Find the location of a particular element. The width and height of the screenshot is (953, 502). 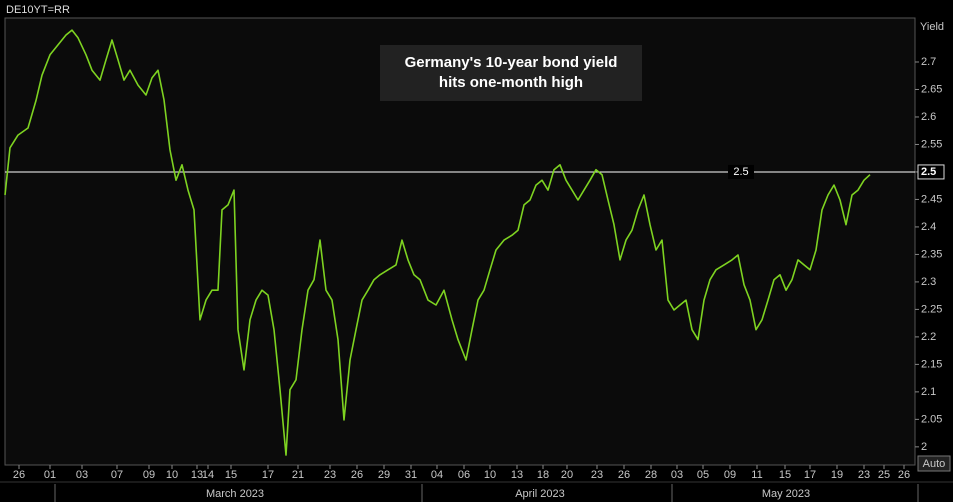

y-tick-label: 2.6 is located at coordinates (928, 117).